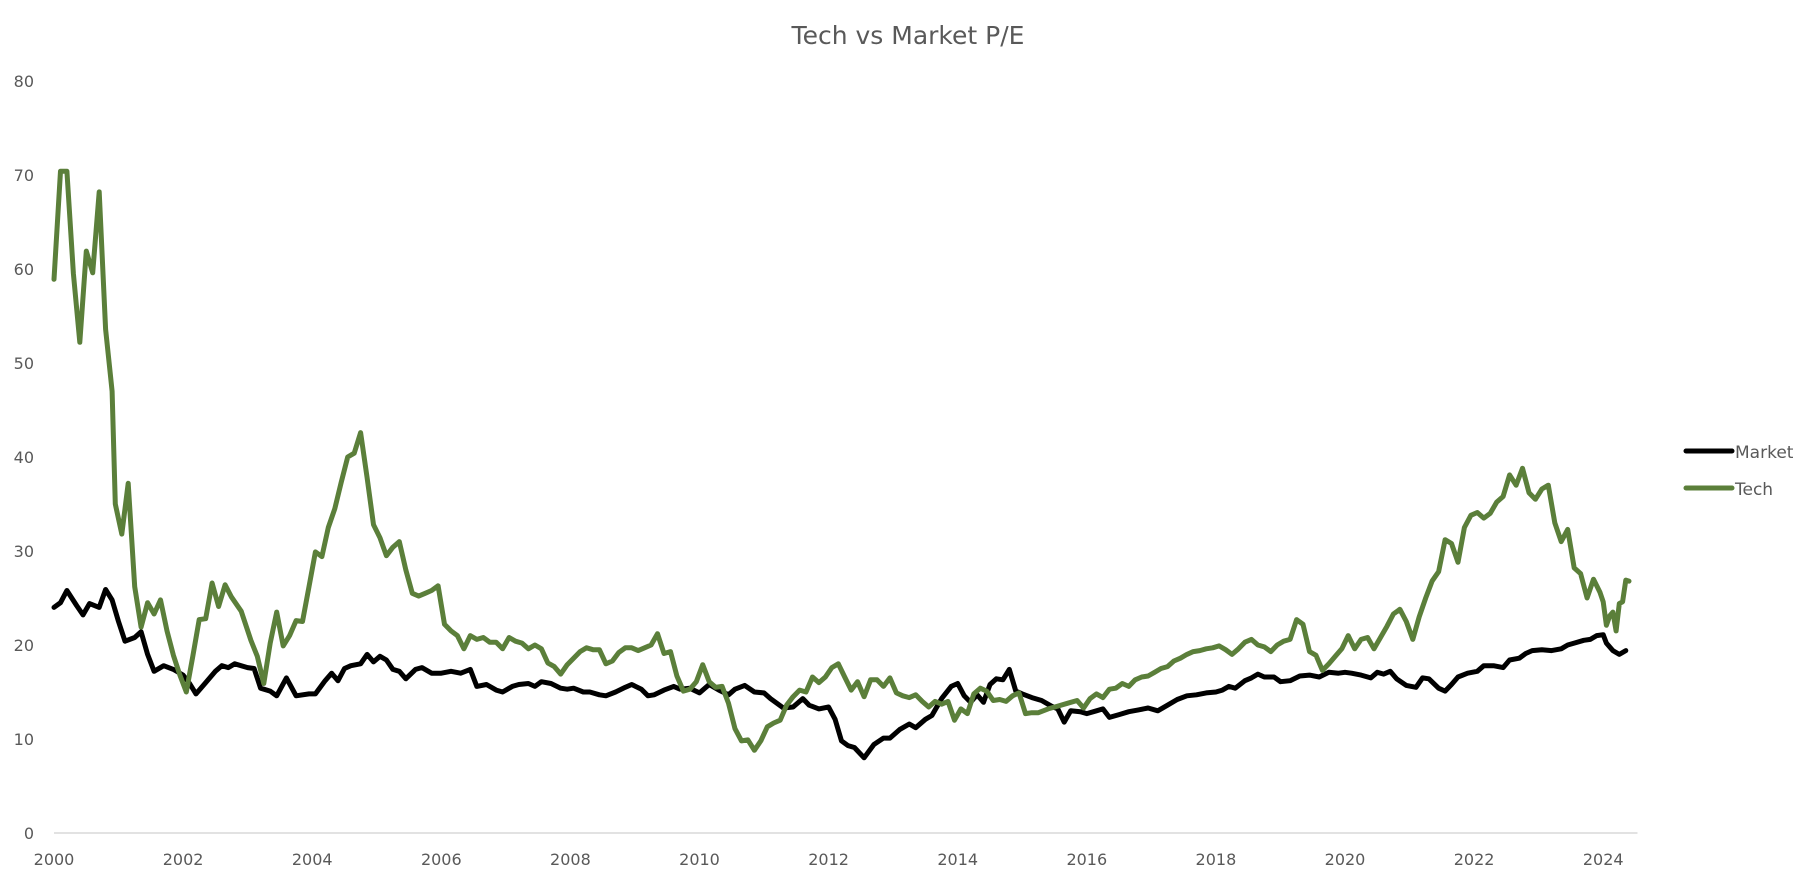  Describe the element at coordinates (1764, 453) in the screenshot. I see `legend-label-market: Market` at that location.